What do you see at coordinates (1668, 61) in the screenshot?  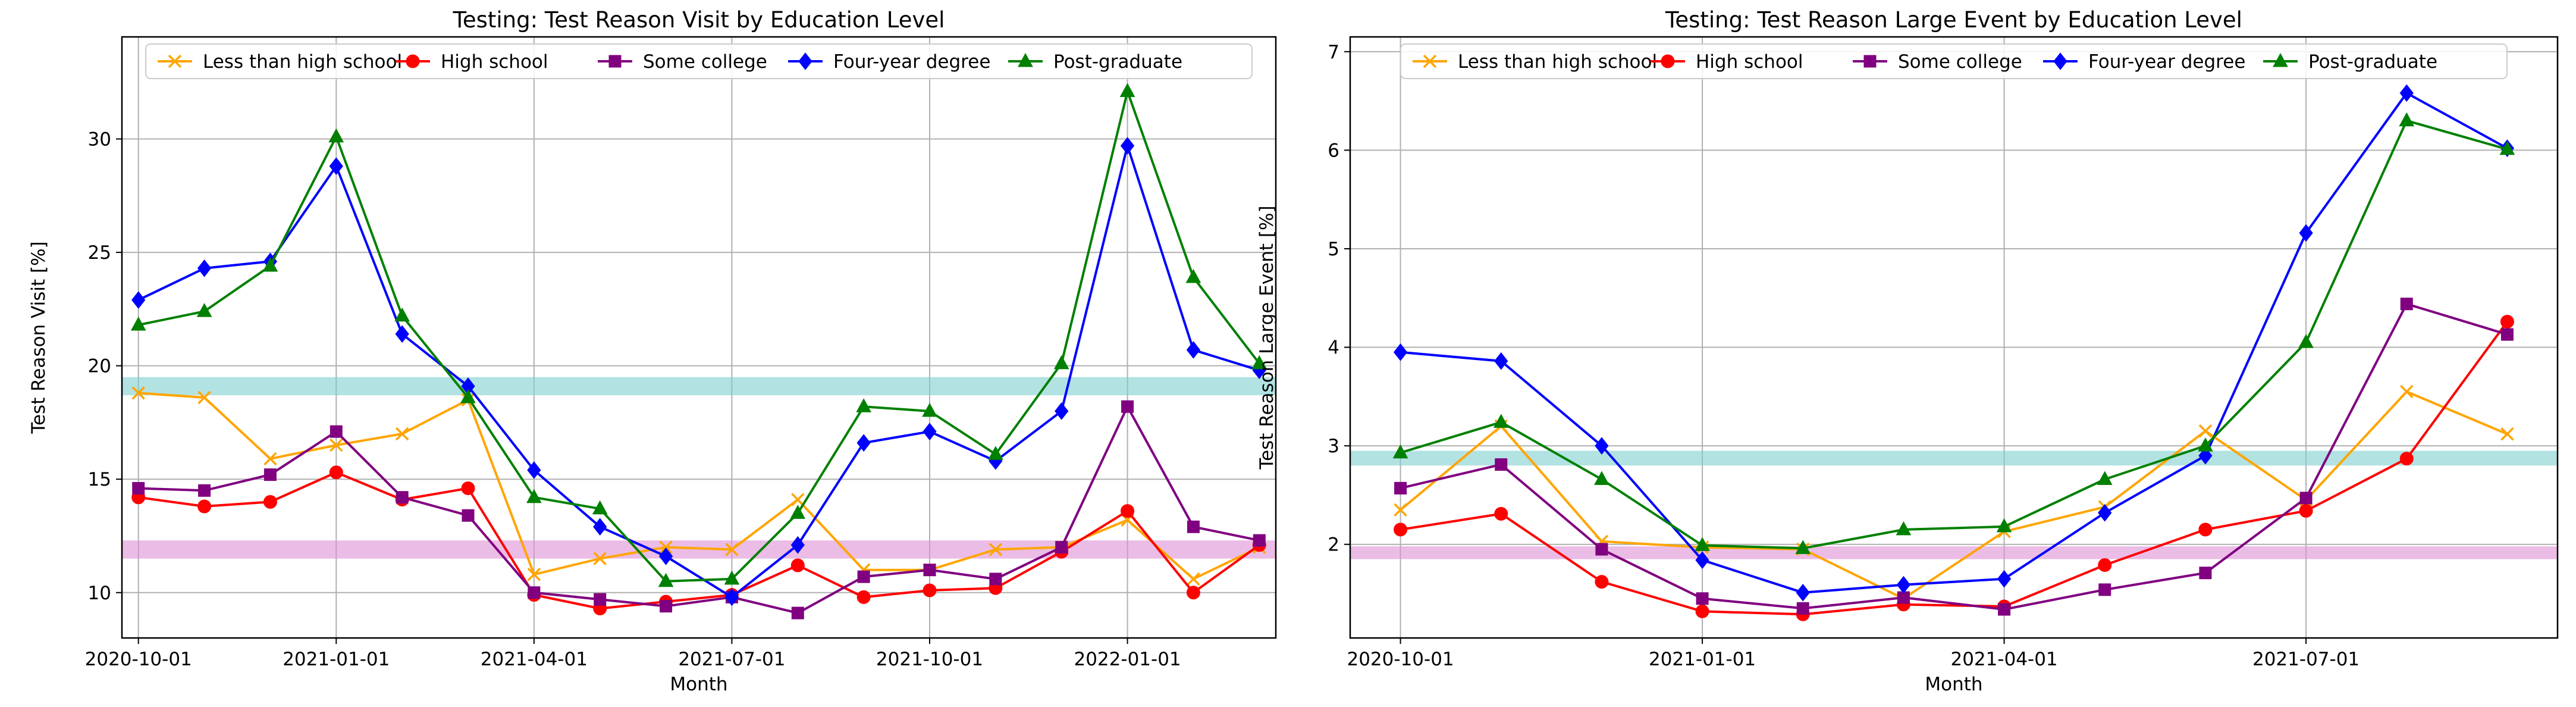 I see `legend-marker-high-school` at bounding box center [1668, 61].